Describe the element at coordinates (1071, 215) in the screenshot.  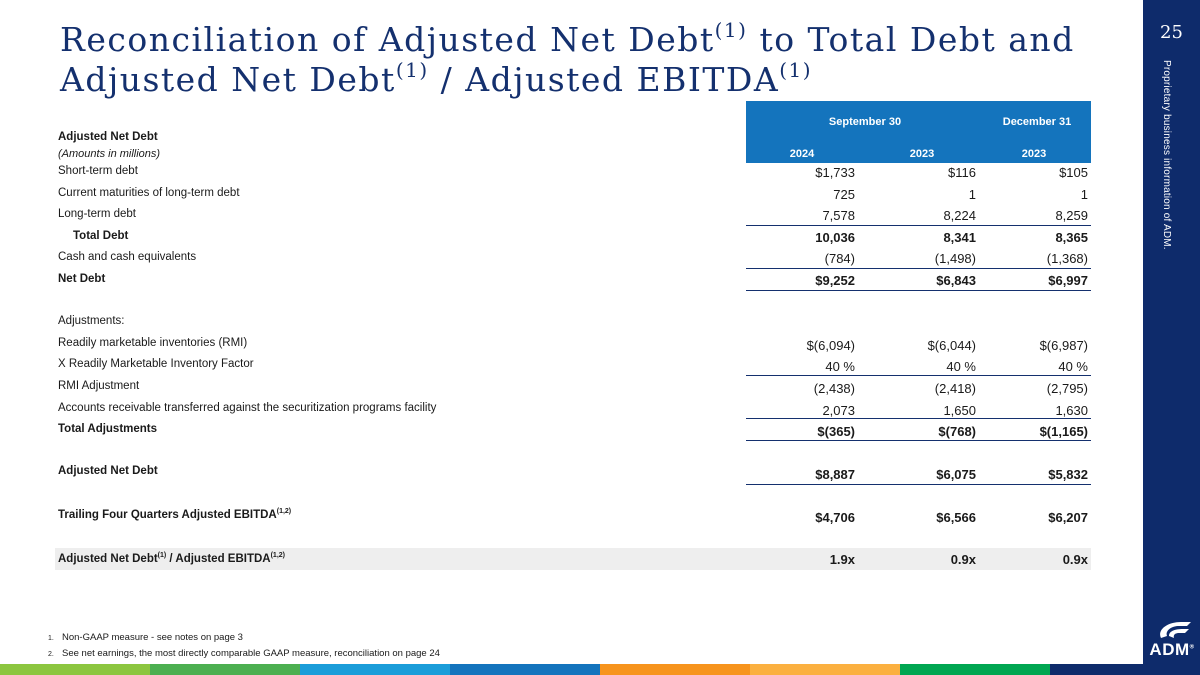
I see `cell: 8,259` at that location.